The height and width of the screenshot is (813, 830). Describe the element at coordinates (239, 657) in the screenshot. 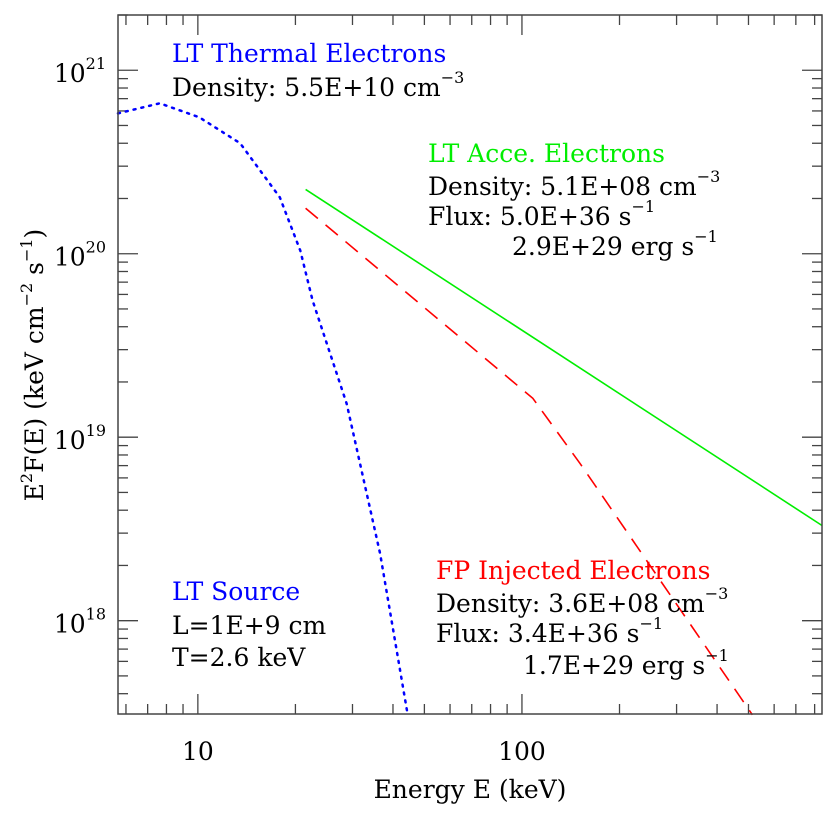

I see `source-temperature: T=2.6 keV` at that location.